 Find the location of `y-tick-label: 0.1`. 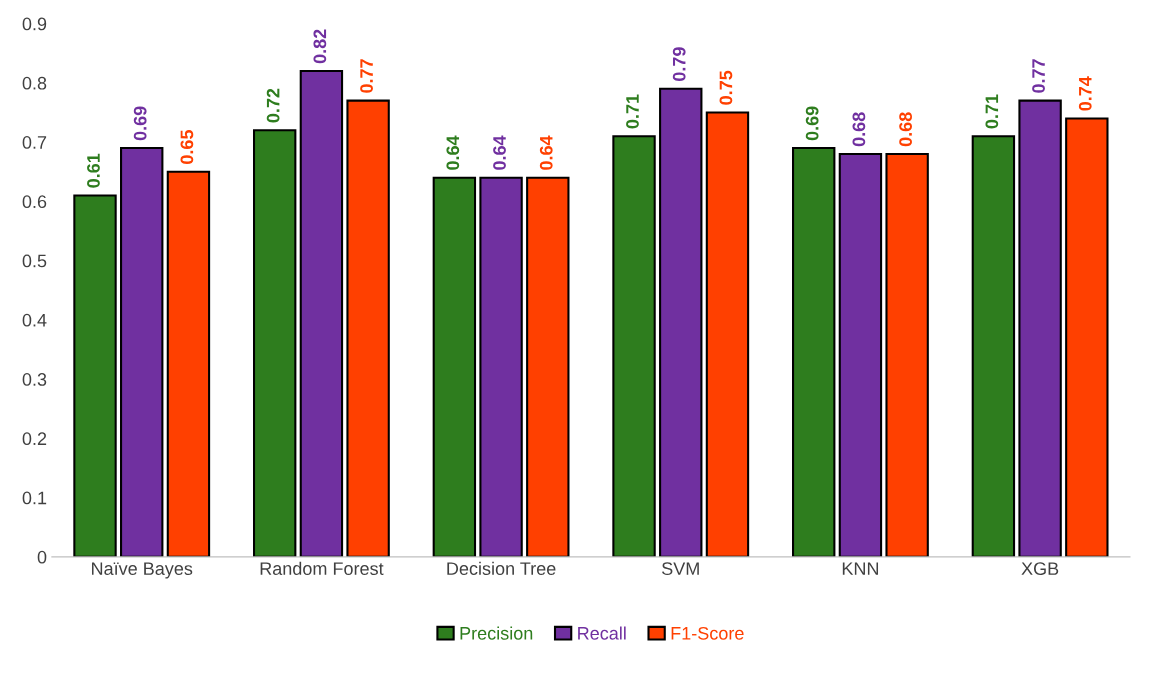

y-tick-label: 0.1 is located at coordinates (34, 498).